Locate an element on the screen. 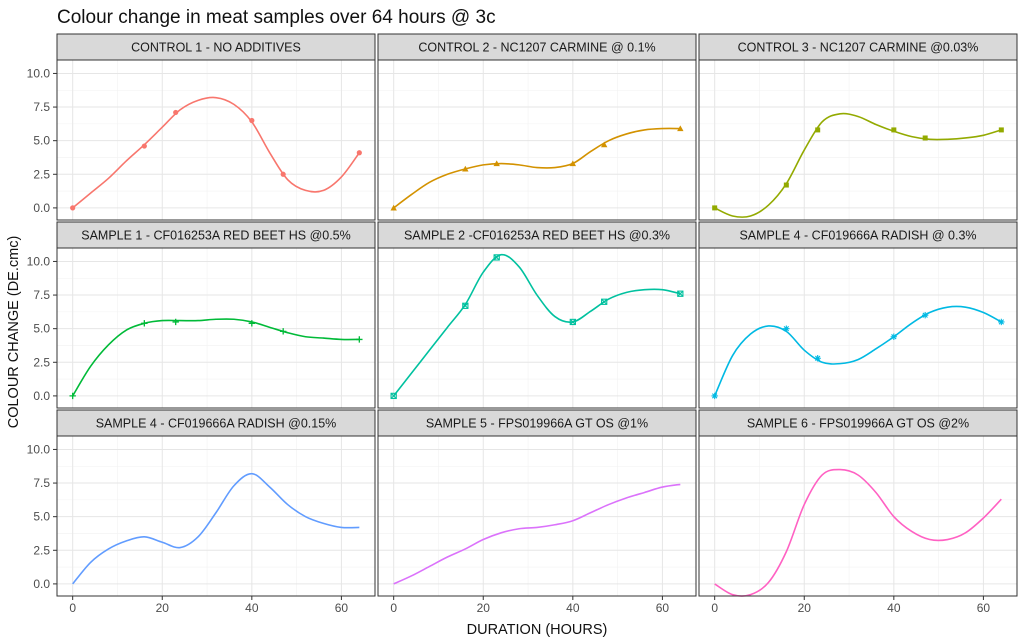 The height and width of the screenshot is (642, 1024). facet-strip-label: SAMPLE 2 -CF016253A RED BEET HS @0.3% is located at coordinates (537, 236).